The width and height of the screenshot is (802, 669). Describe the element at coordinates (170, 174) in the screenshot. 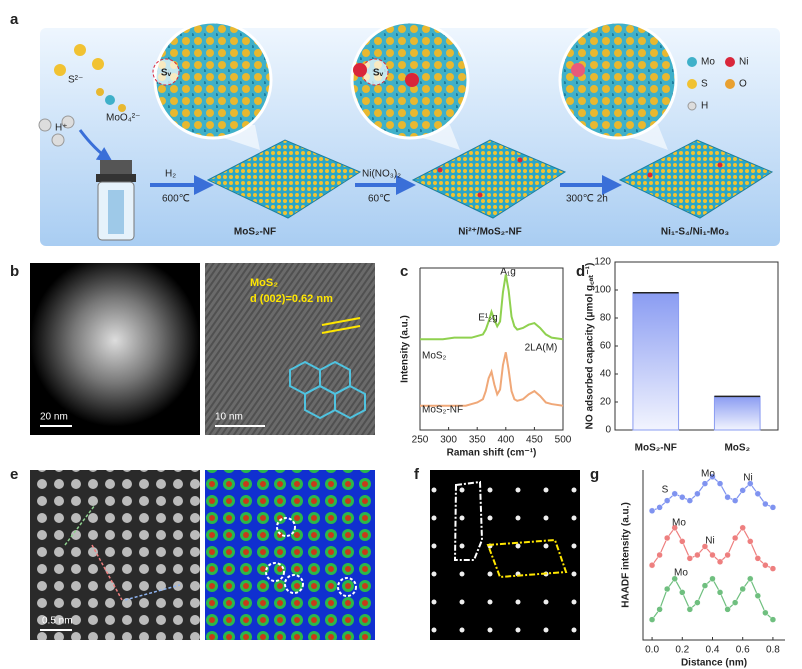

I see `reagent: H₂` at that location.